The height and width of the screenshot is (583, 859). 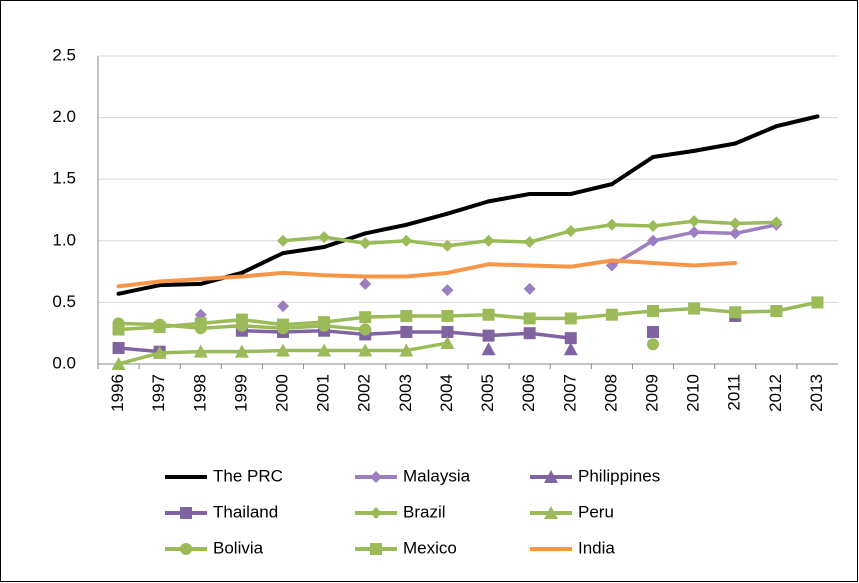 What do you see at coordinates (437, 475) in the screenshot?
I see `legend-label: Malaysia` at bounding box center [437, 475].